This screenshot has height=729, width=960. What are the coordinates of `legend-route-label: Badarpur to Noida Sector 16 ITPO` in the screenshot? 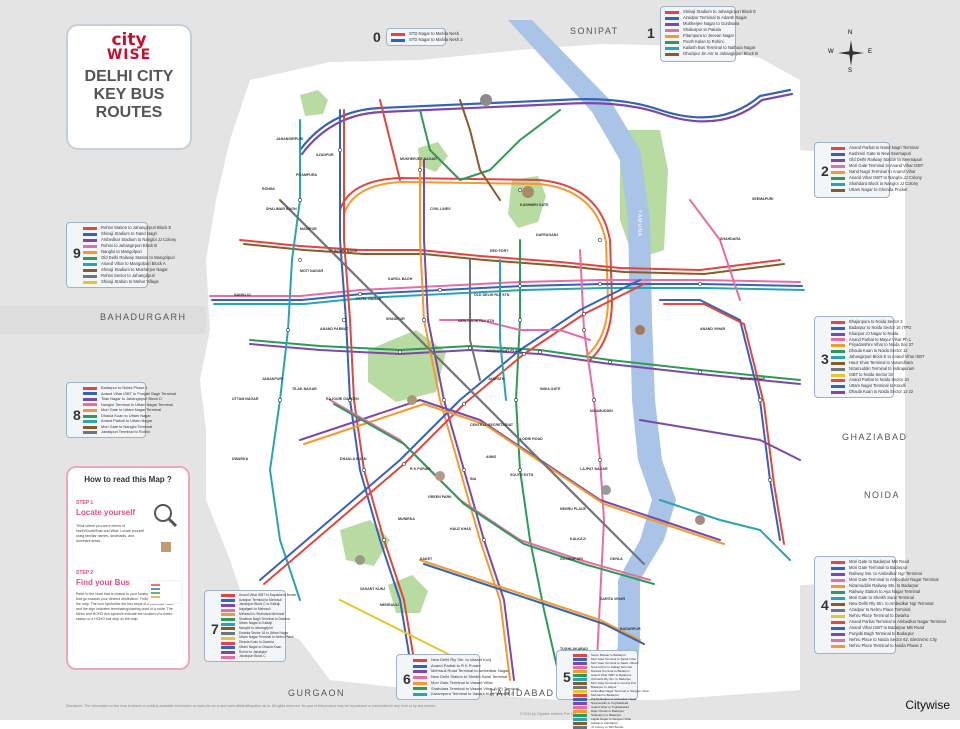 It's located at (880, 327).